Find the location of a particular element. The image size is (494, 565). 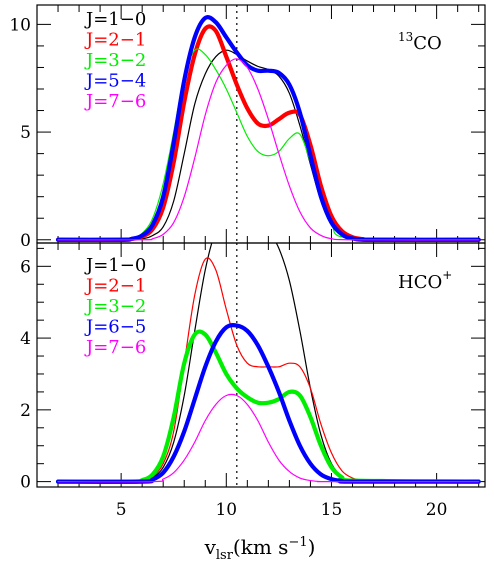

top-panel-molecule-label: 13CO is located at coordinates (420, 42).